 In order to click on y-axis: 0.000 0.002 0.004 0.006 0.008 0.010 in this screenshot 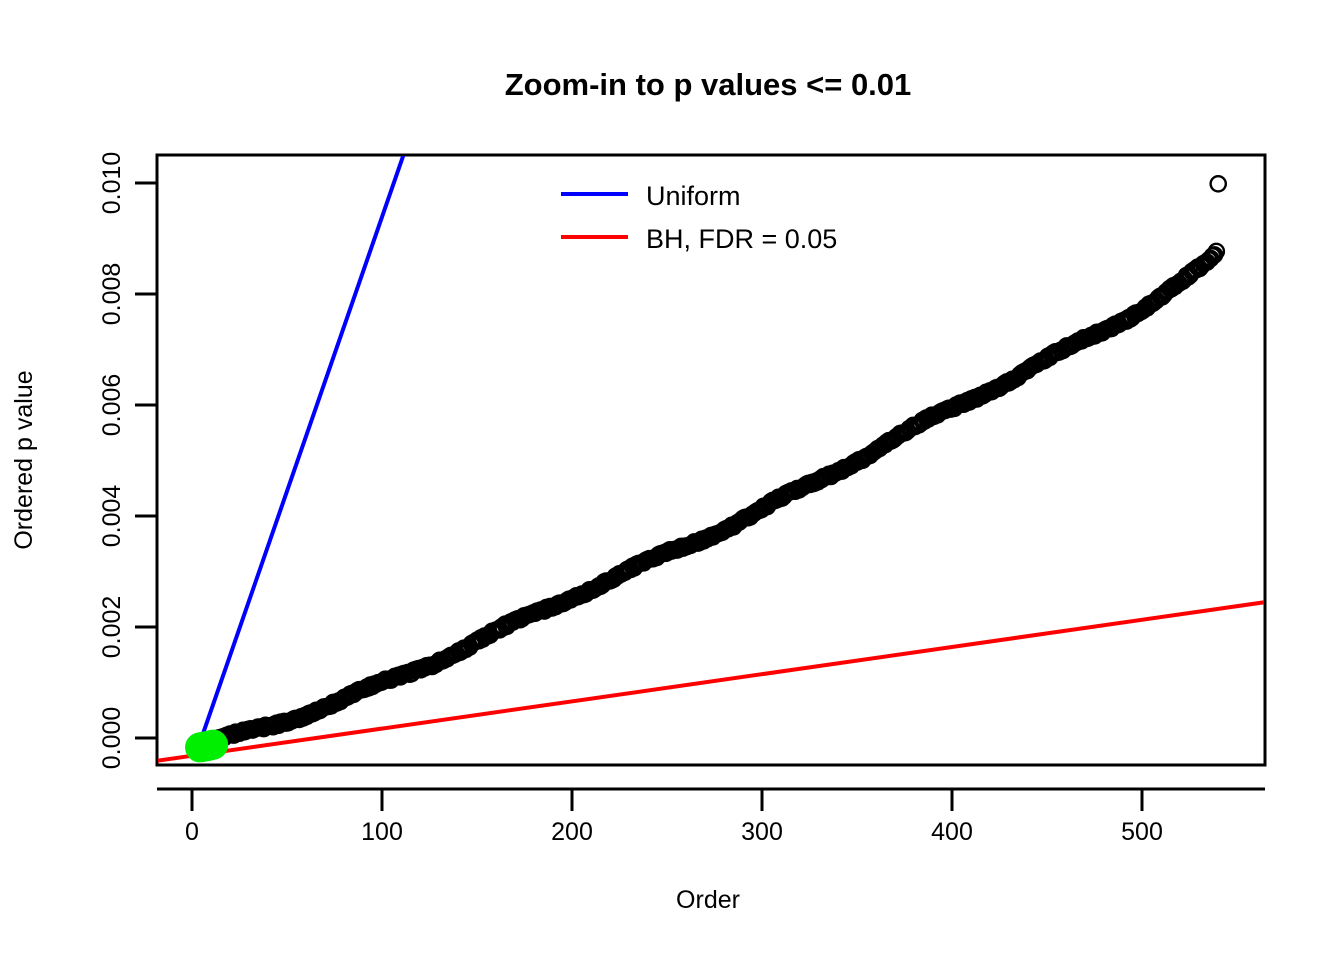, I will do `click(128, 461)`.